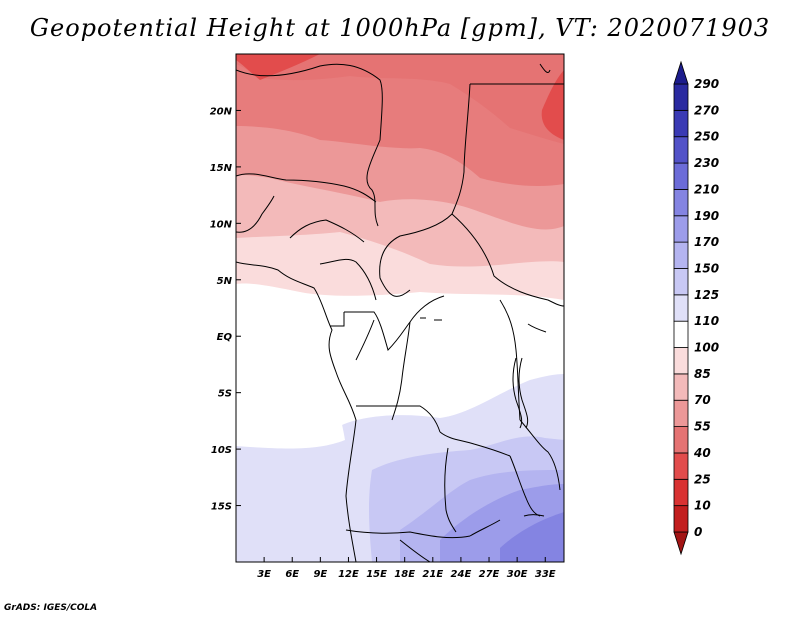 Image resolution: width=800 pixels, height=618 pixels. I want to click on colorbar-label: 150, so click(706, 268).